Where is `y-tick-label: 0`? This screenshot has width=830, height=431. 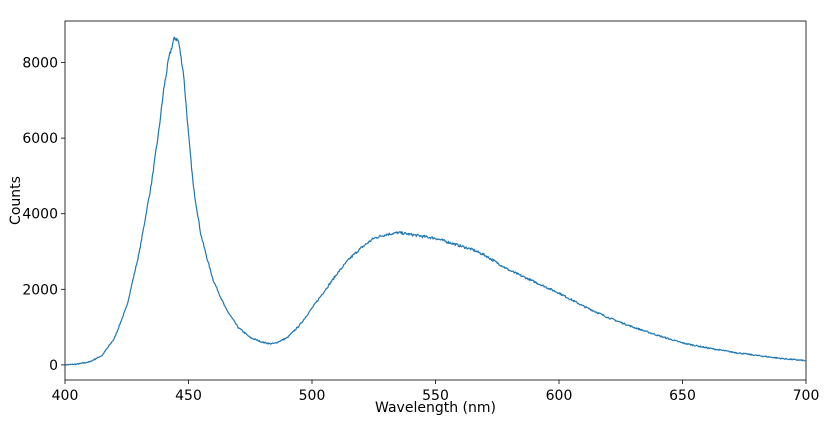
y-tick-label: 0 is located at coordinates (53, 366).